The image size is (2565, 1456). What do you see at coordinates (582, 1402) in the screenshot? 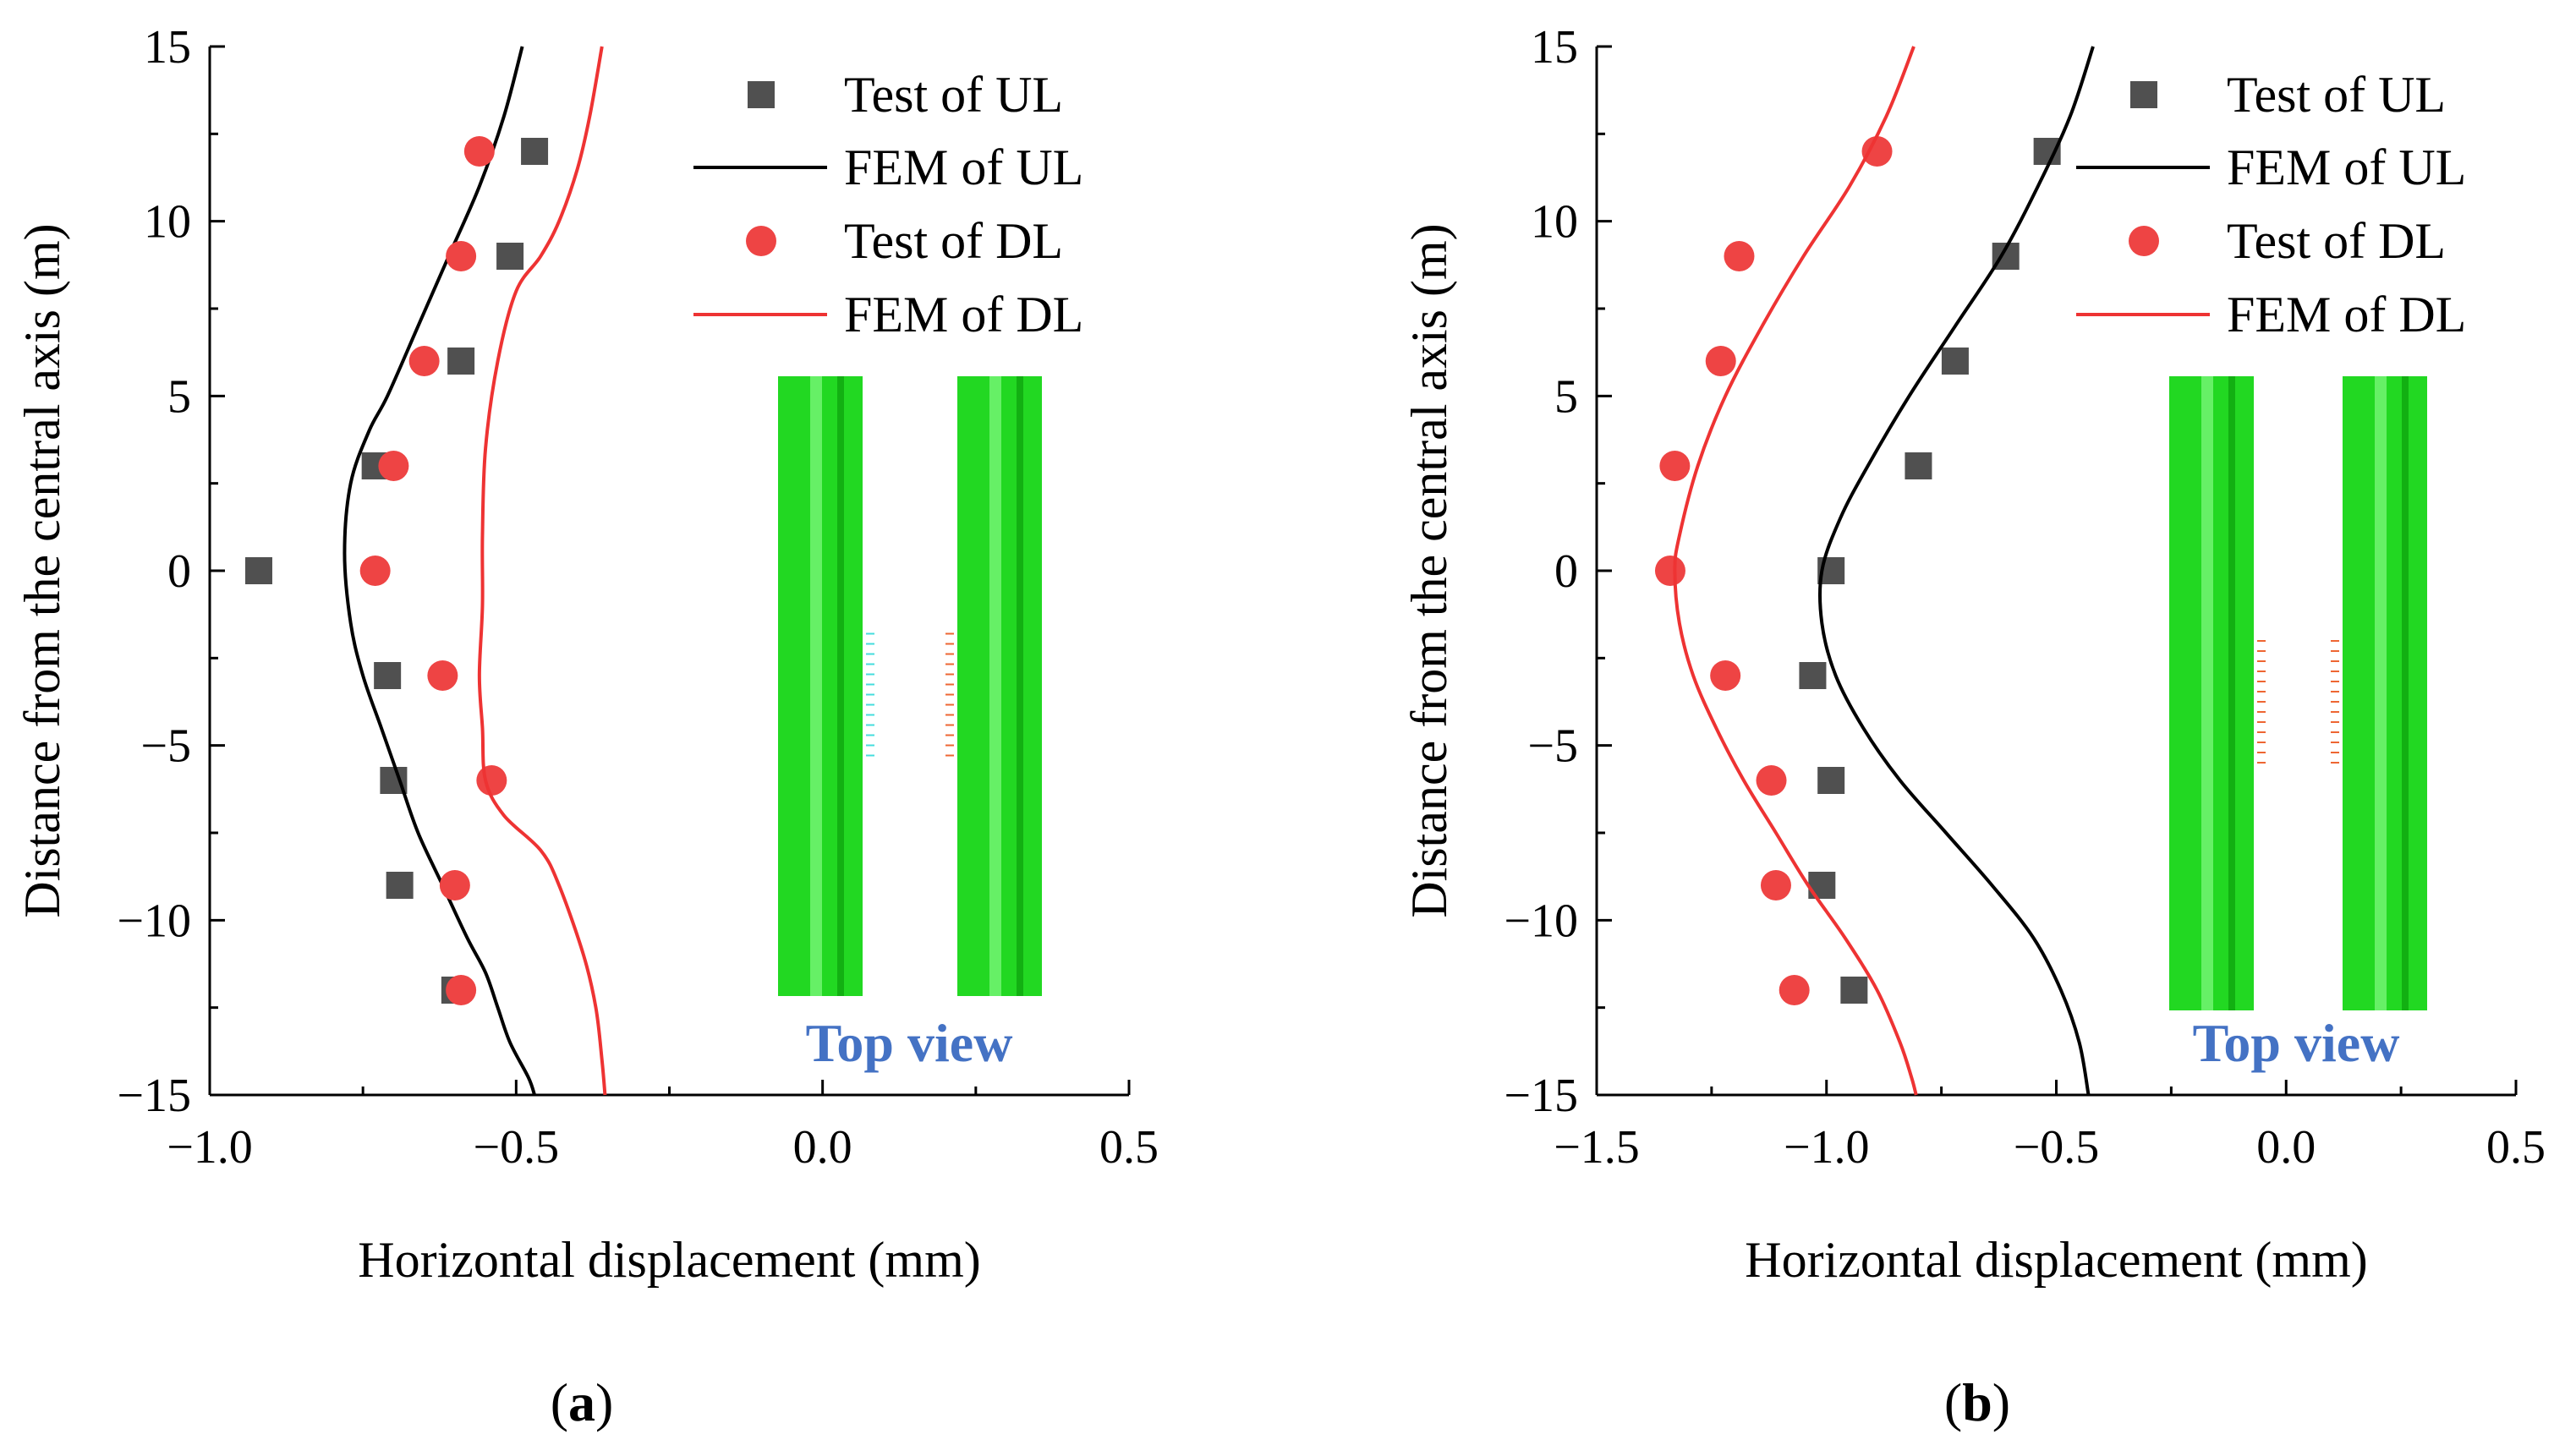
I see `panel-a-label: (a)` at bounding box center [582, 1402].